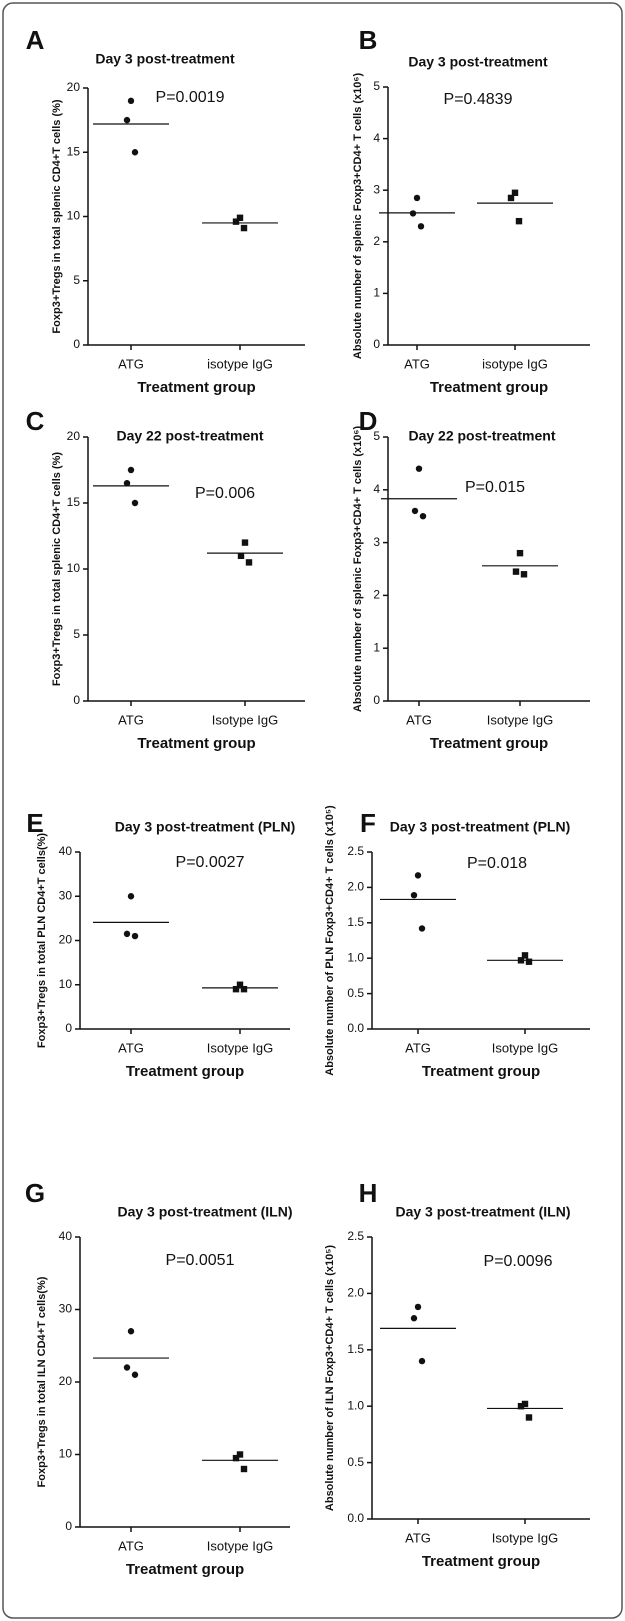 The width and height of the screenshot is (625, 1621). I want to click on panel-title: Day 3 post-treatment, so click(165, 59).